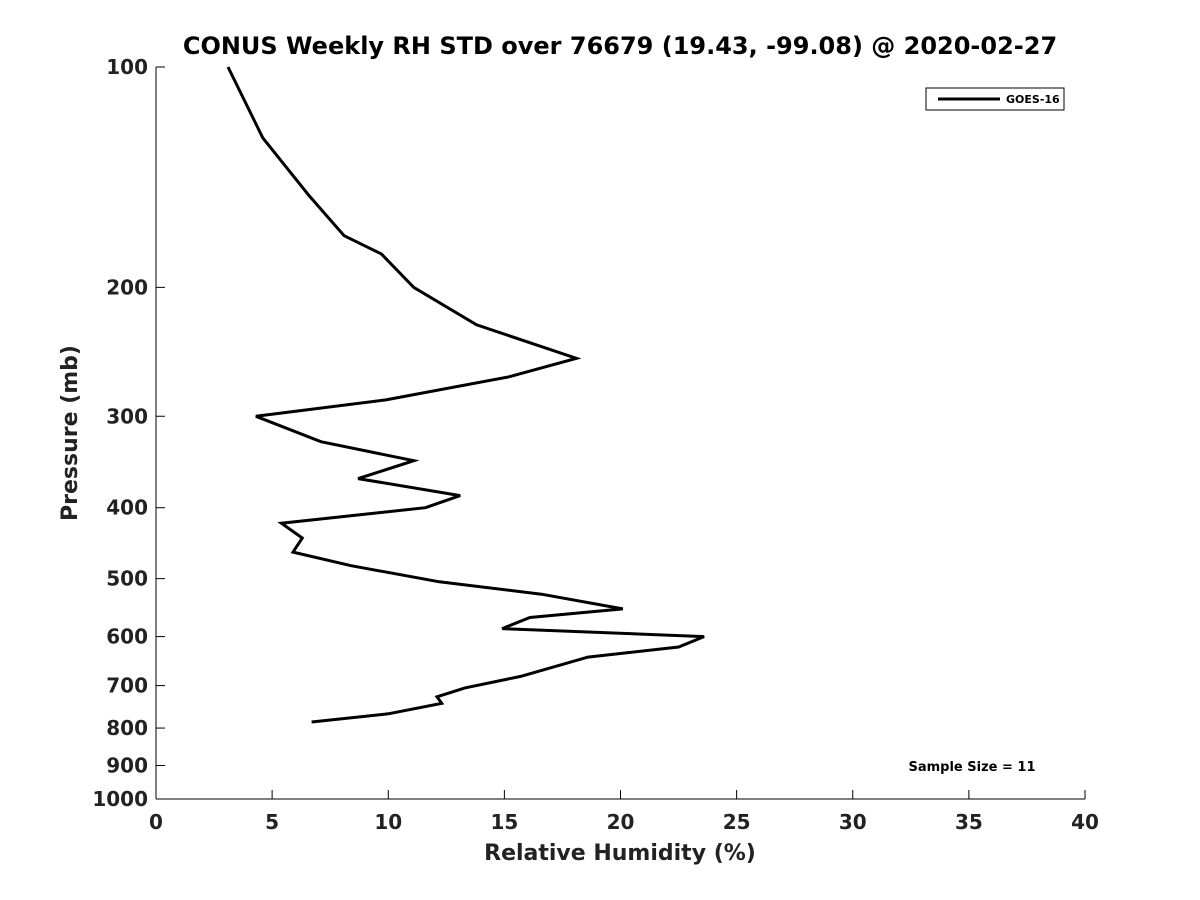  I want to click on x-tick-label: 40, so click(1085, 822).